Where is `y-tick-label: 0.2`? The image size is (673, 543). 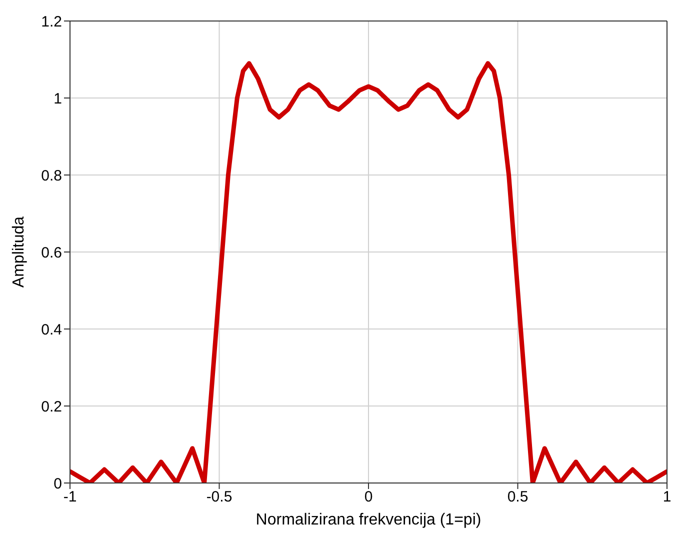 y-tick-label: 0.2 is located at coordinates (51, 407).